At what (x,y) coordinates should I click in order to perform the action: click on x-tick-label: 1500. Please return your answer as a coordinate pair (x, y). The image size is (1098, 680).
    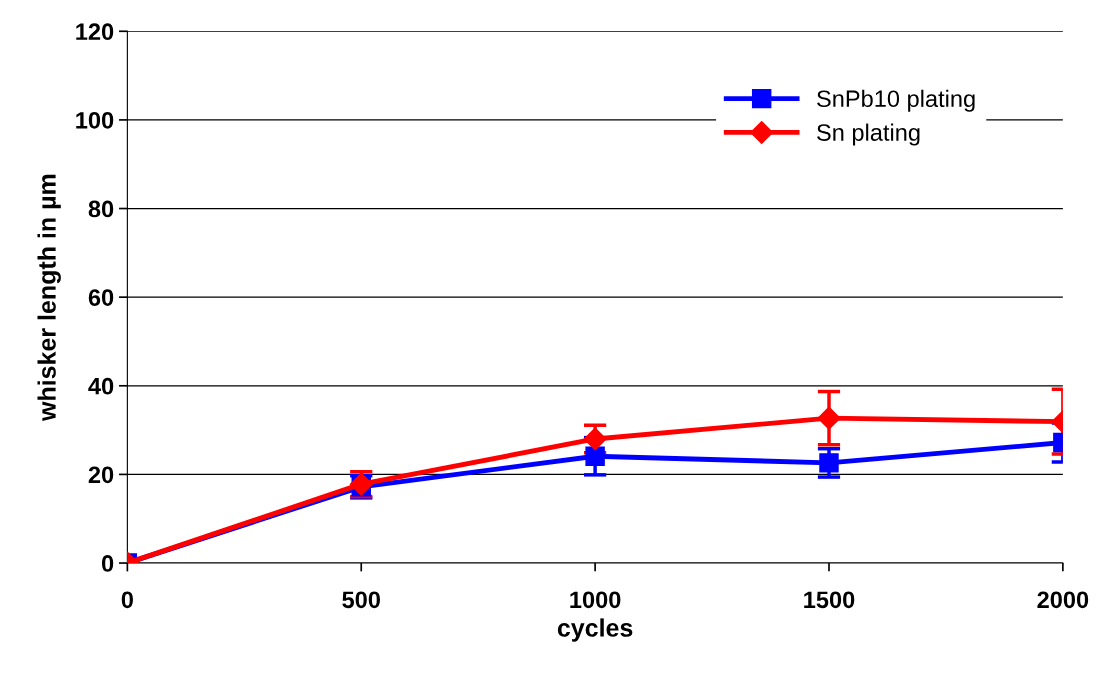
    Looking at the image, I should click on (829, 600).